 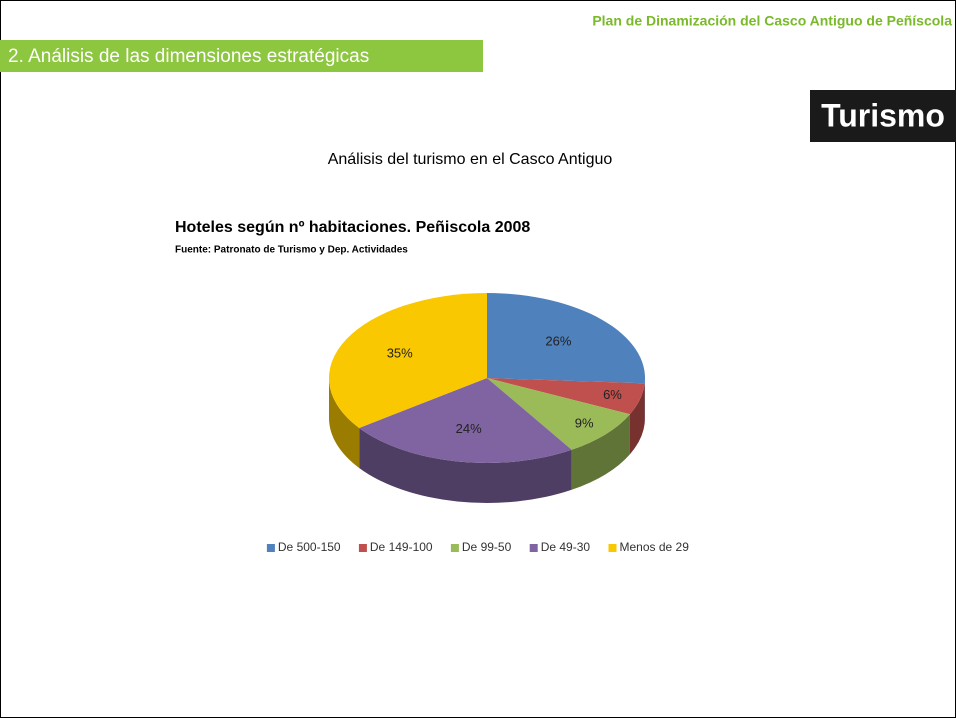 What do you see at coordinates (469, 428) in the screenshot?
I see `data-label: 24%` at bounding box center [469, 428].